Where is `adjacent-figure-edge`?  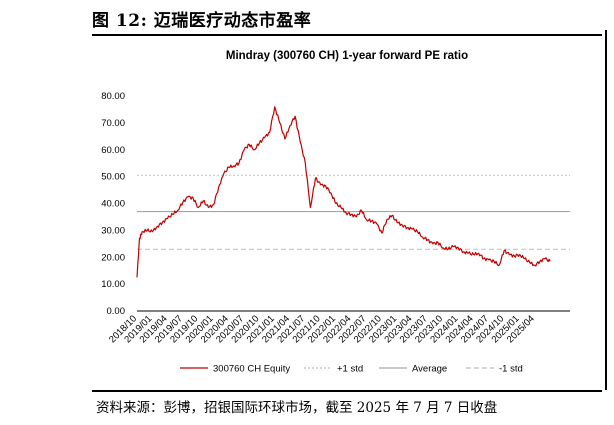 adjacent-figure-edge is located at coordinates (609, 210).